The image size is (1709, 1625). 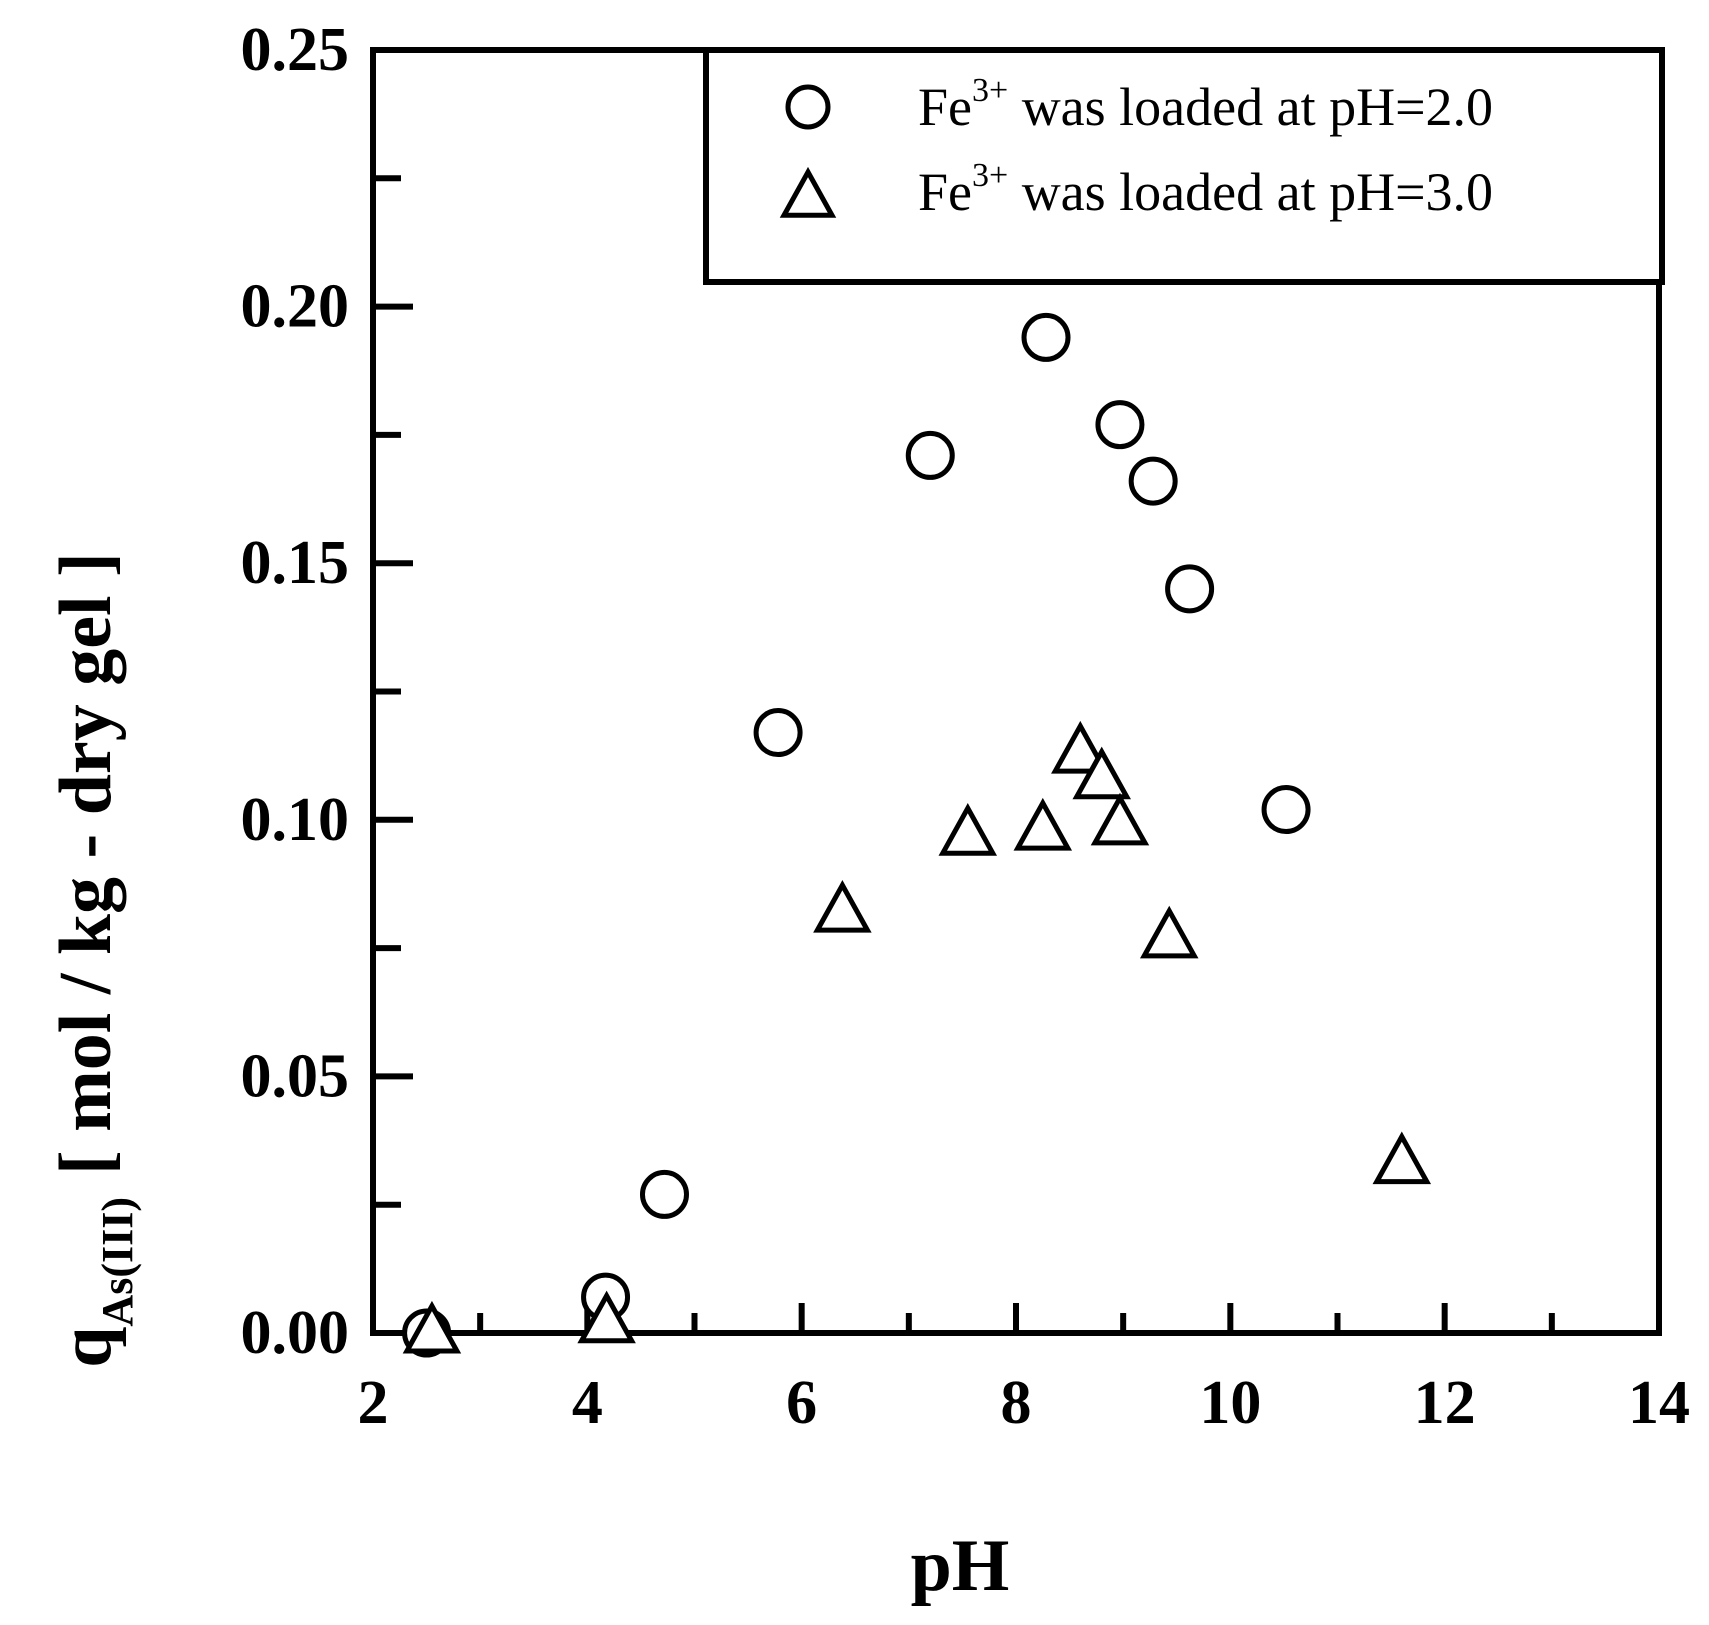 What do you see at coordinates (808, 192) in the screenshot?
I see `legend-triangle-marker` at bounding box center [808, 192].